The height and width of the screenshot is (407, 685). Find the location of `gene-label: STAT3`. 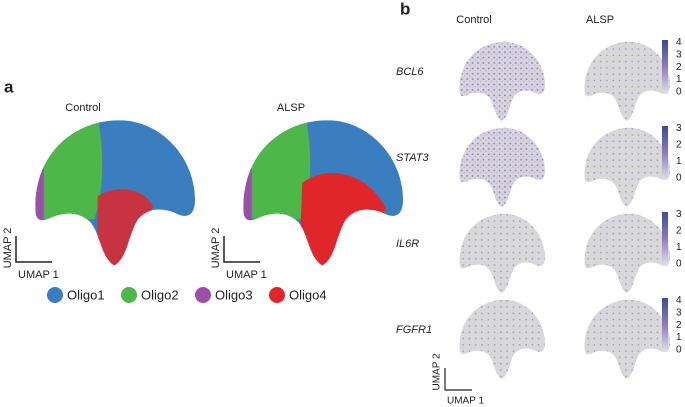

gene-label: STAT3 is located at coordinates (412, 158).